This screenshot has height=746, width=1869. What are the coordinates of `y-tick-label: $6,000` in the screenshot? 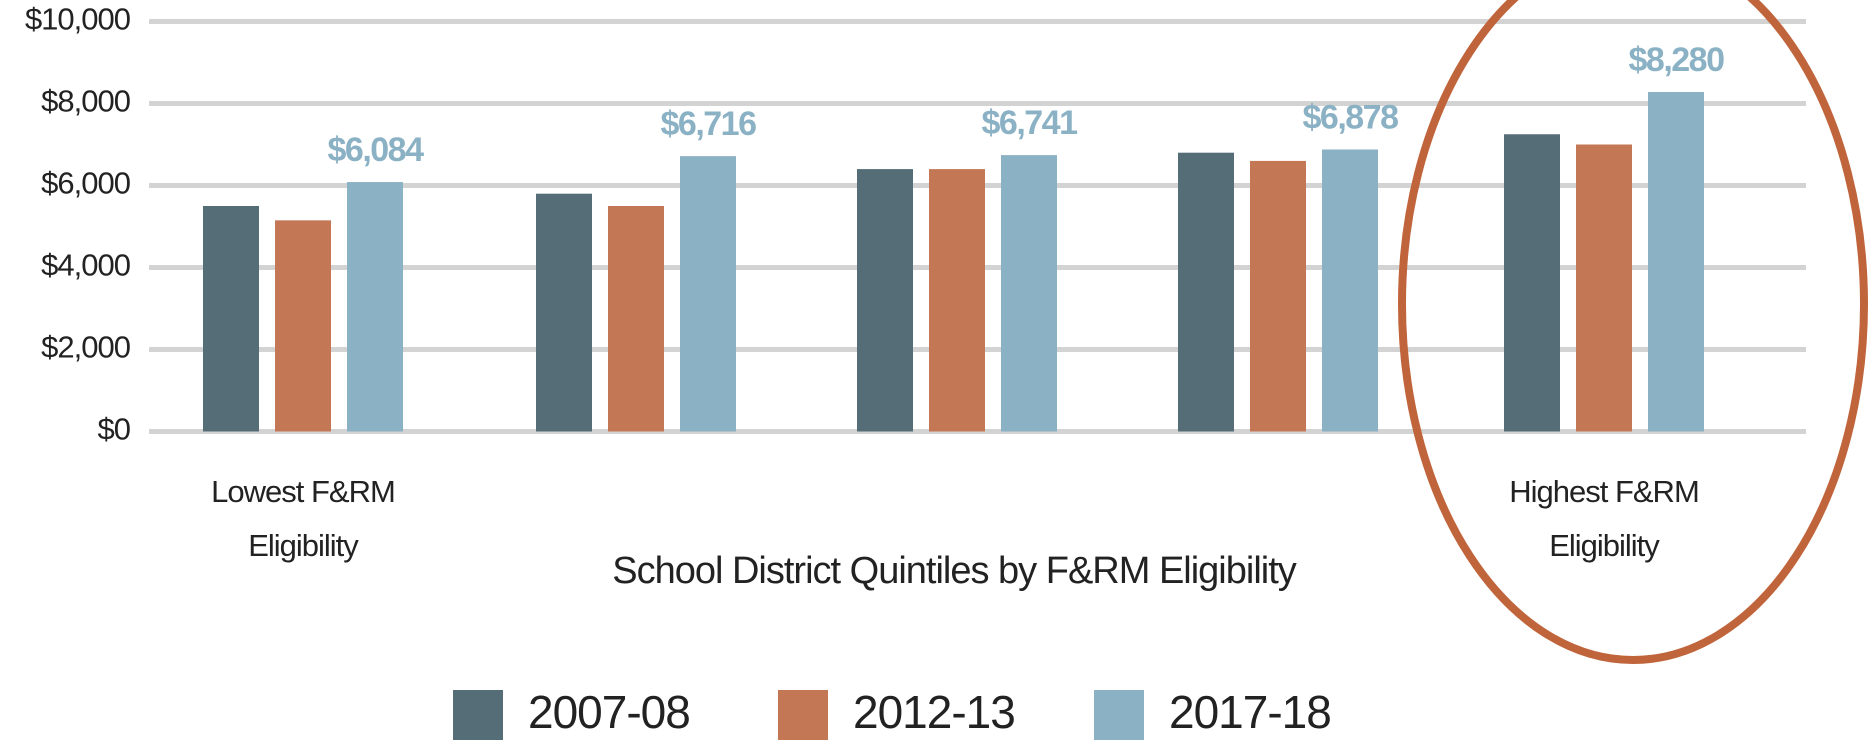 It's located at (86, 183).